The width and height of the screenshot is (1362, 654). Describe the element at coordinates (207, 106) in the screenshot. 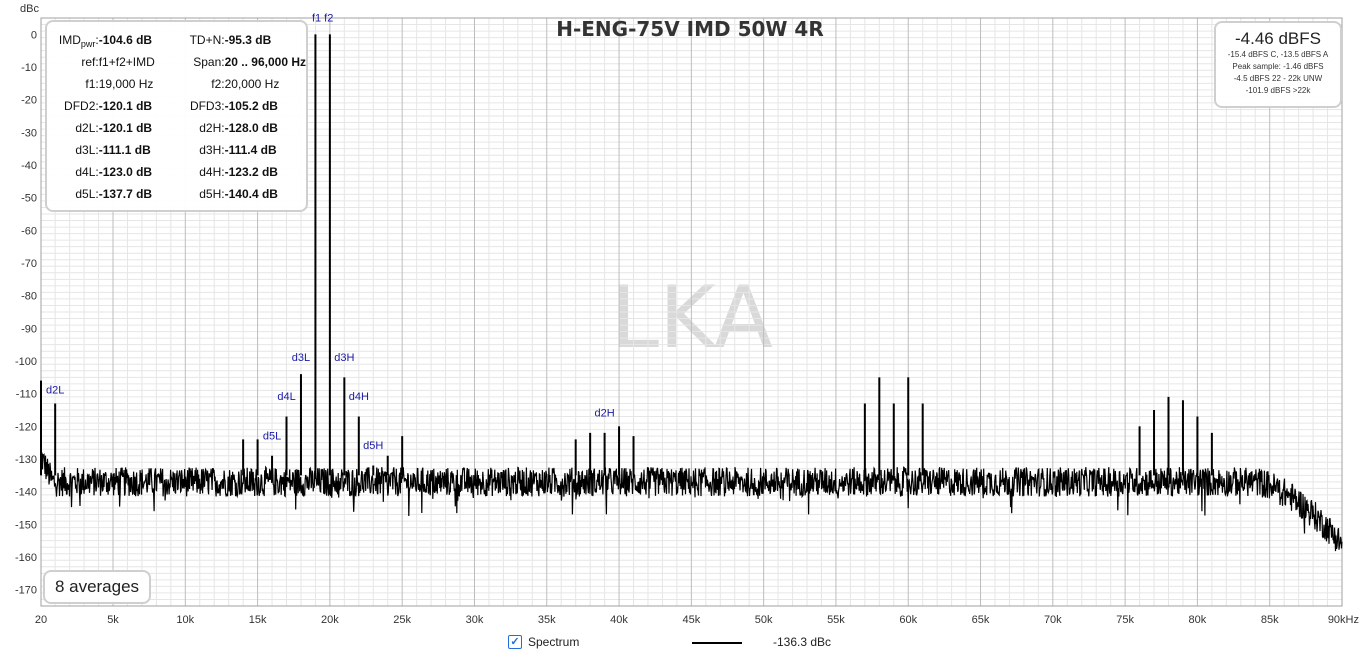

I see `imd-label: DFD3:` at that location.